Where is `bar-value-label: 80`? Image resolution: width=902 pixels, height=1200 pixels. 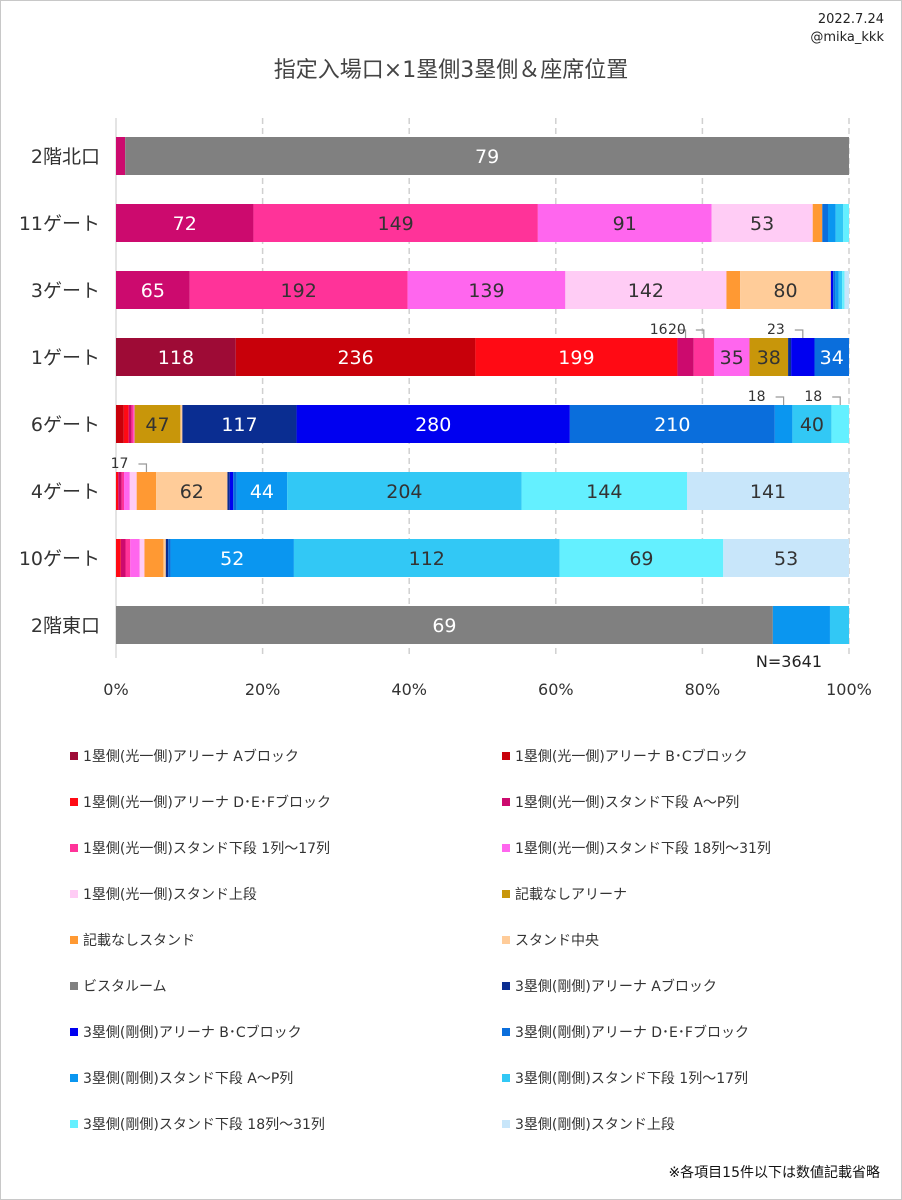
bar-value-label: 80 is located at coordinates (785, 291).